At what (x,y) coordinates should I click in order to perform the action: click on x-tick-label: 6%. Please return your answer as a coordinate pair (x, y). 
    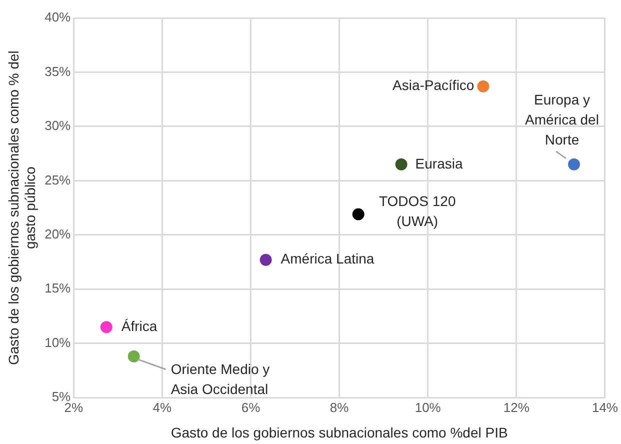
    Looking at the image, I should click on (251, 407).